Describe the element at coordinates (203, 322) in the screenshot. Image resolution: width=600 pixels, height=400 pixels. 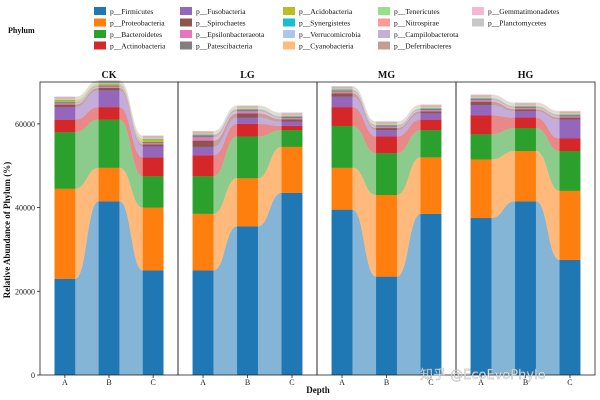
I see `bar-lg-a-firmicutes` at that location.